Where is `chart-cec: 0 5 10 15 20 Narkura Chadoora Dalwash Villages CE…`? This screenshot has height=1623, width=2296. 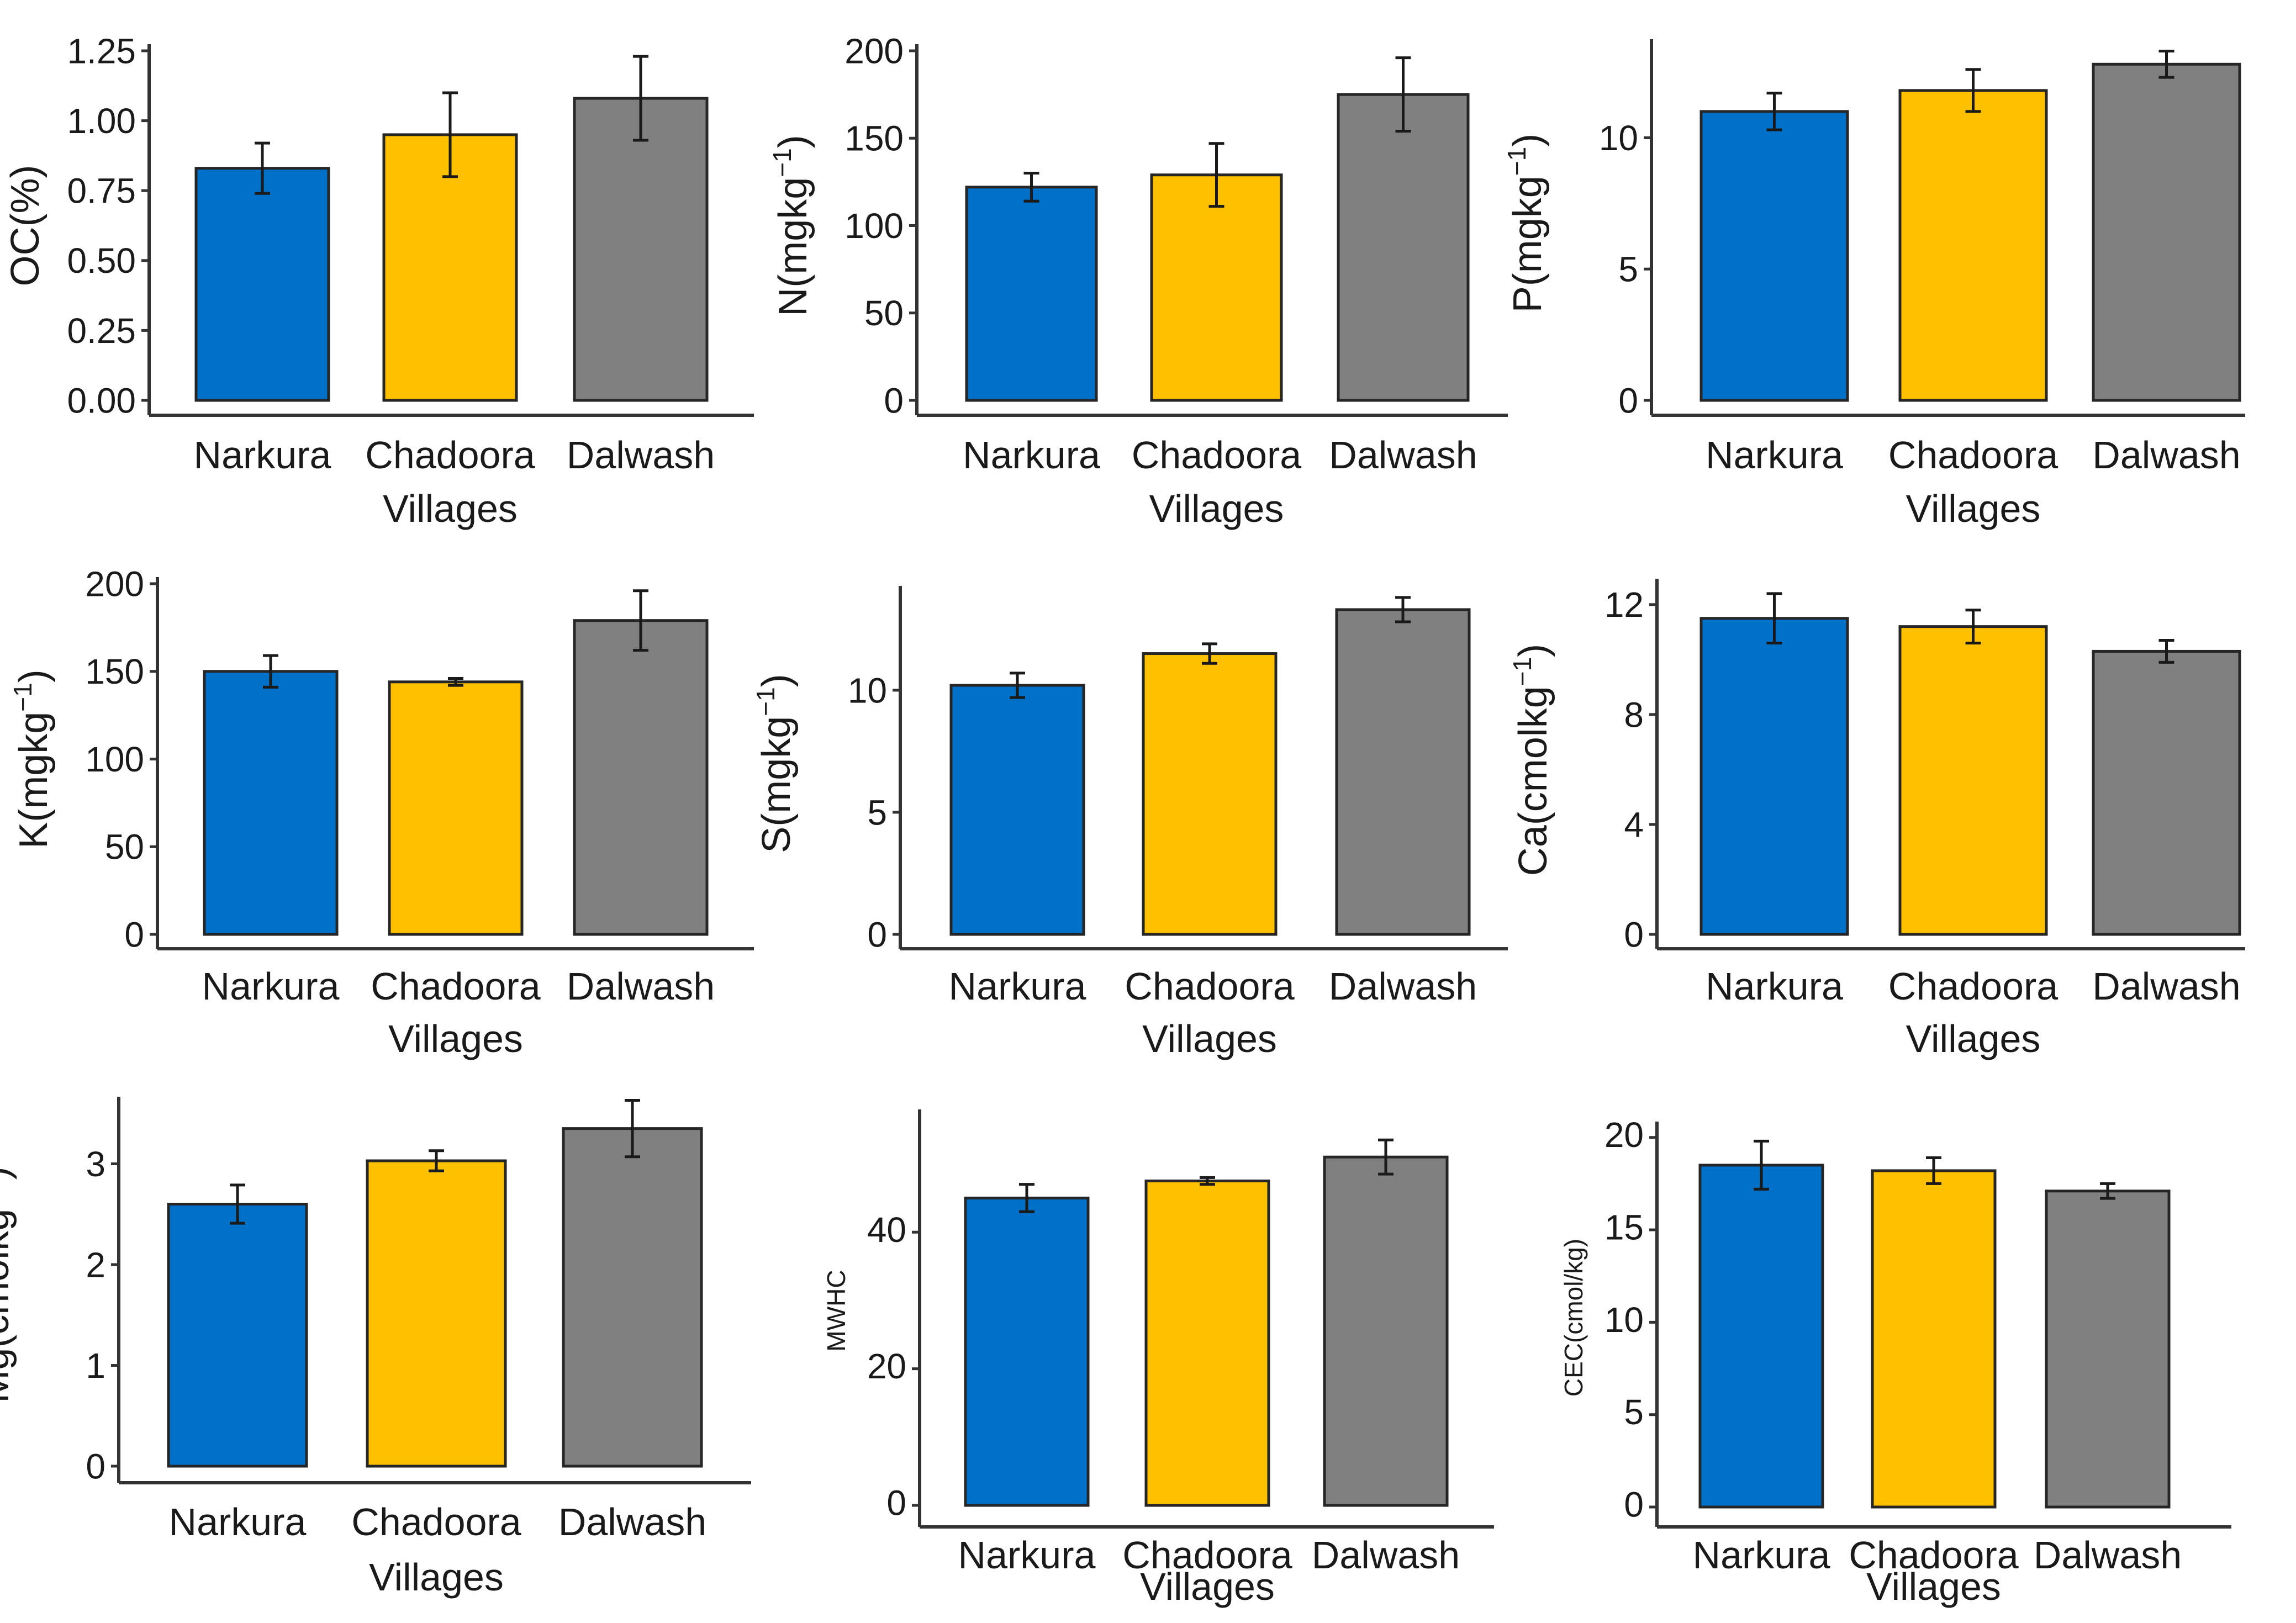
chart-cec: 0 5 10 15 20 Narkura Chadoora Dalwash Villages CE… is located at coordinates (1895, 1361).